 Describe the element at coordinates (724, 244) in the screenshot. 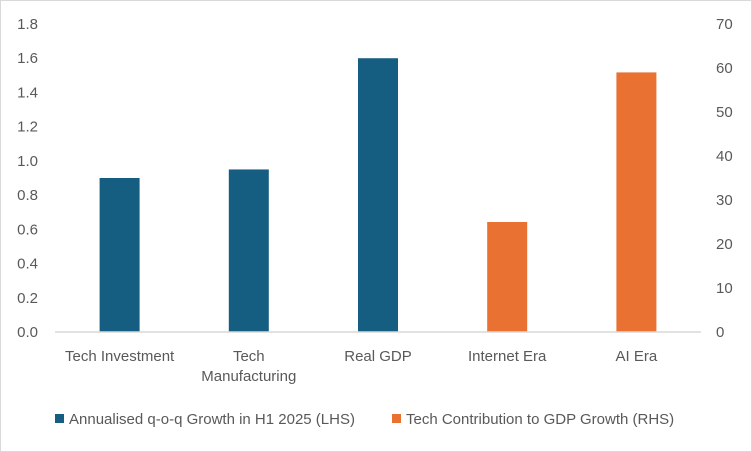

I see `right-axis-tick-label: 20` at that location.